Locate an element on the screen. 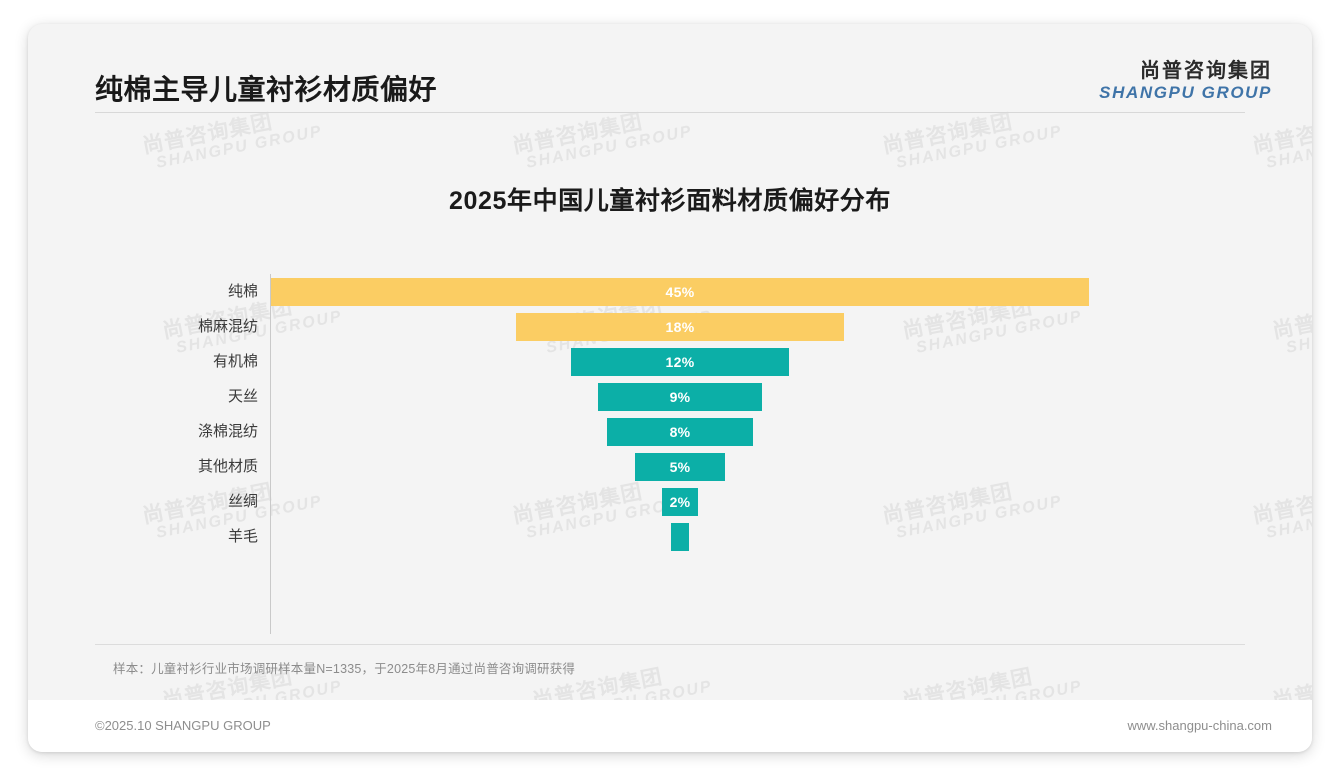  chart-row: 纯棉 45% is located at coordinates (678, 291).